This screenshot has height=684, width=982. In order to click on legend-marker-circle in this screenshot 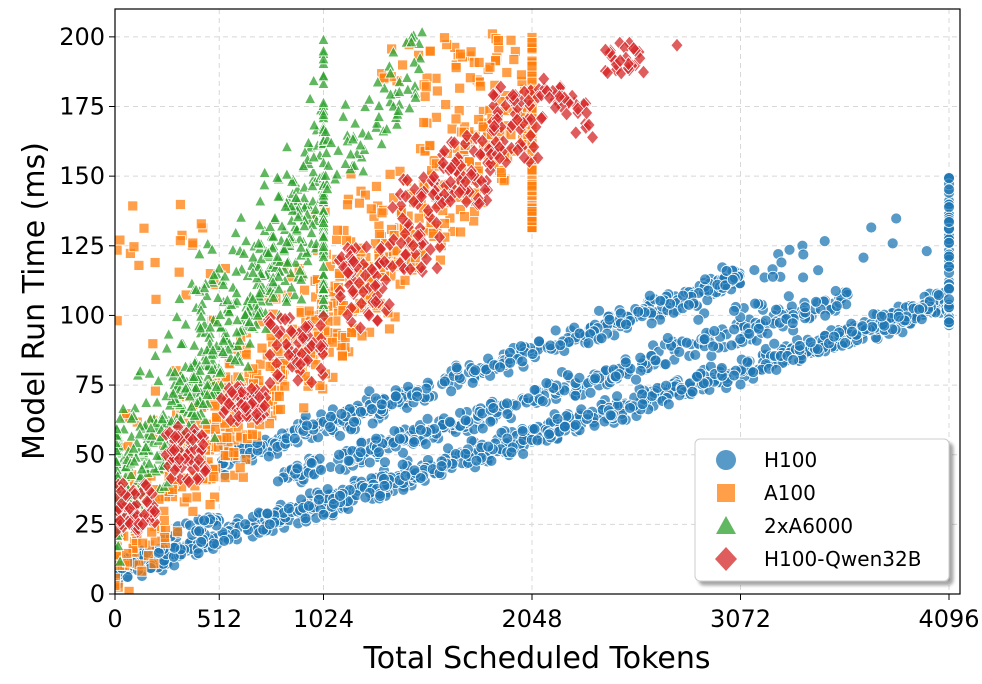, I will do `click(726, 460)`.